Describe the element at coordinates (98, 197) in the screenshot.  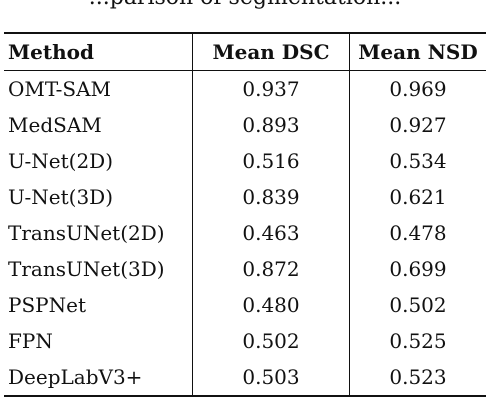
I see `method-cell: U-Net(3D)` at that location.